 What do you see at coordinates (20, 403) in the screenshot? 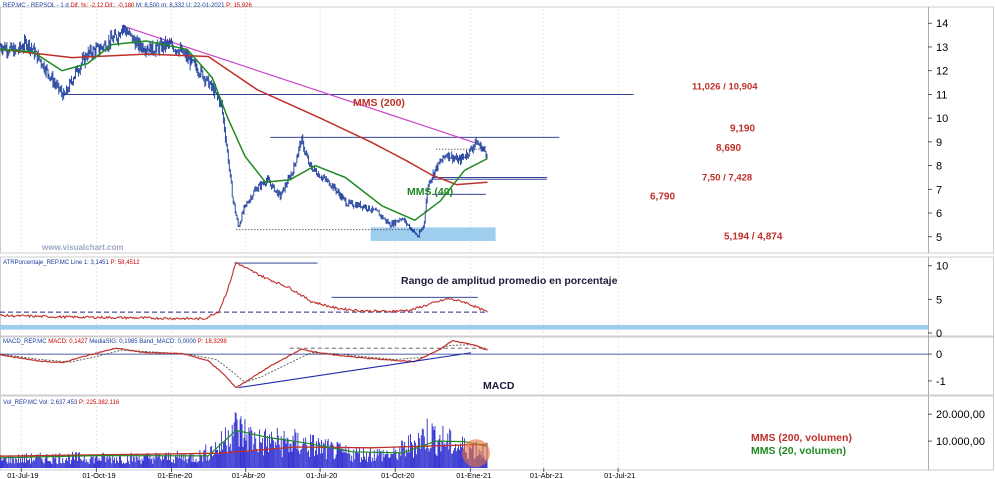
I see `header-field: Vol_REP.MC` at bounding box center [20, 403].